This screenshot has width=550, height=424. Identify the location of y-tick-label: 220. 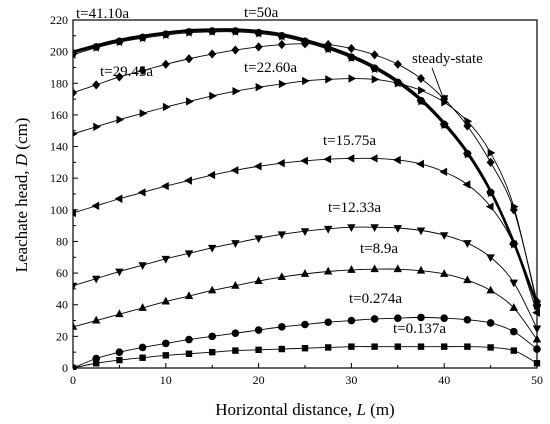
(59, 20).